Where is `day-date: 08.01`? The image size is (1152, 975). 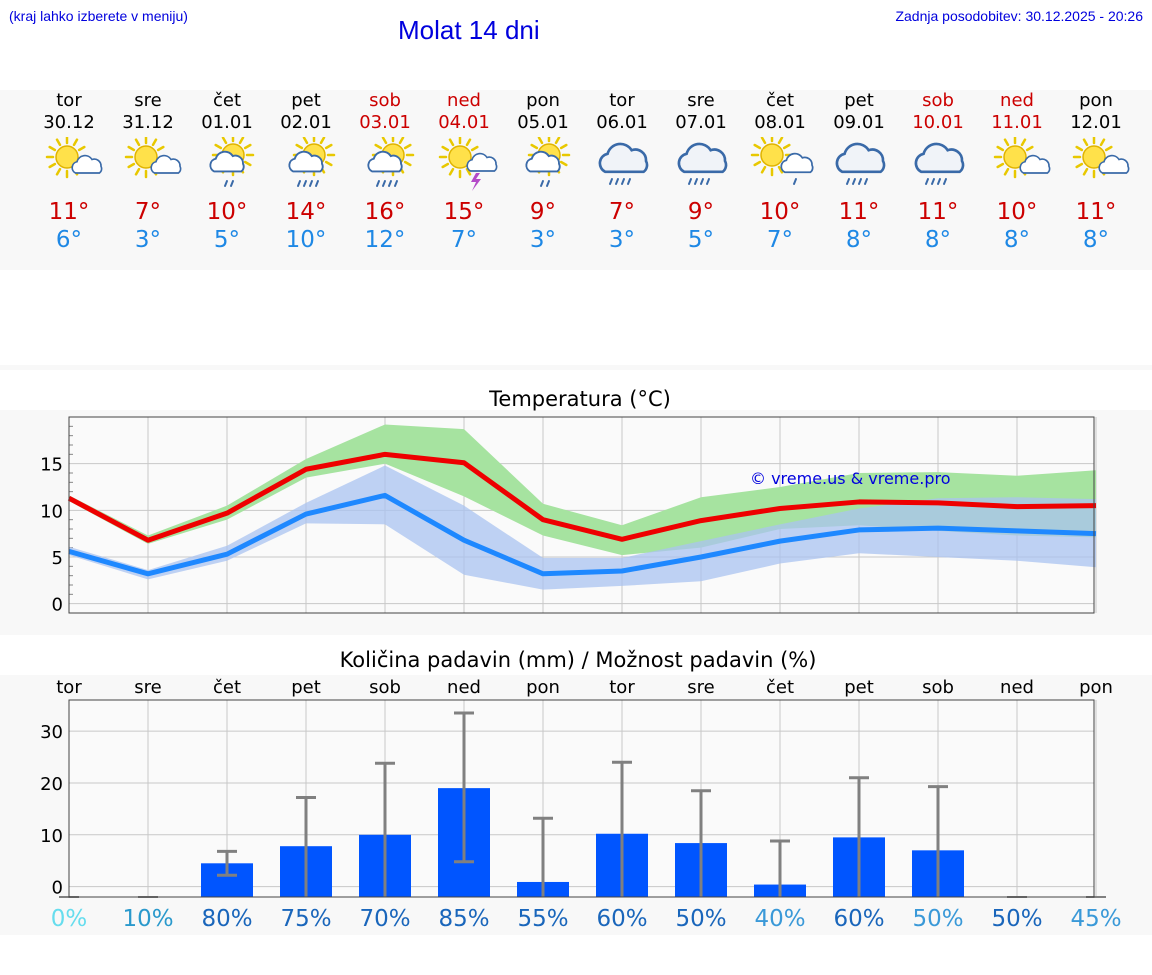 day-date: 08.01 is located at coordinates (780, 122).